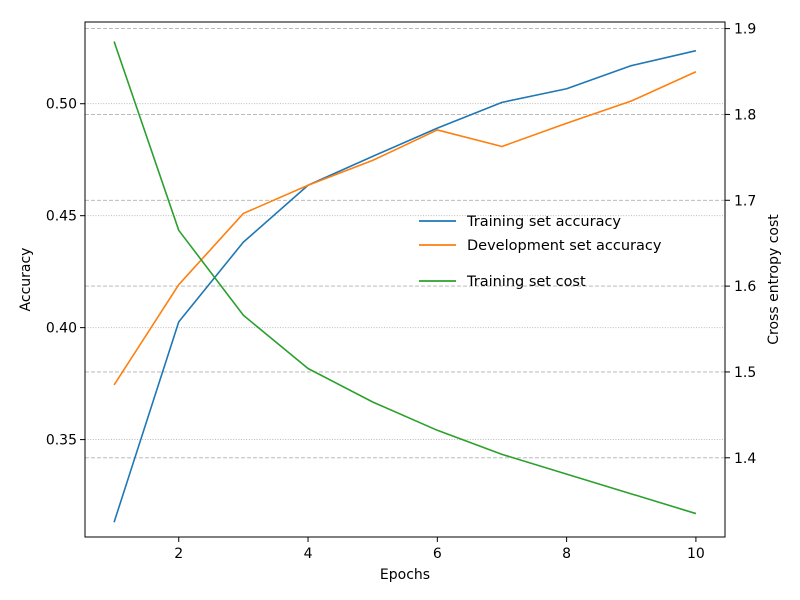 The height and width of the screenshot is (600, 800). I want to click on right-y-tick-label: 1.6, so click(745, 287).